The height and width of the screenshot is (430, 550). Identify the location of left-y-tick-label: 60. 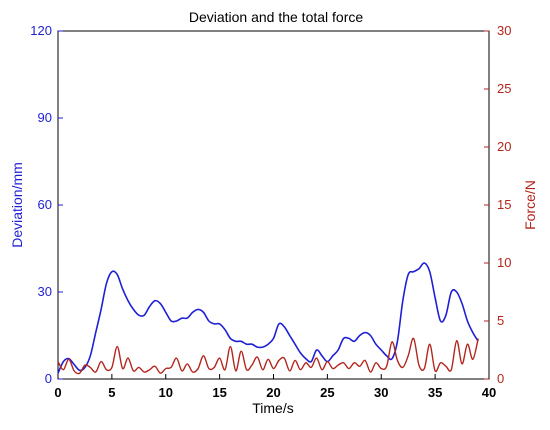
(45, 204).